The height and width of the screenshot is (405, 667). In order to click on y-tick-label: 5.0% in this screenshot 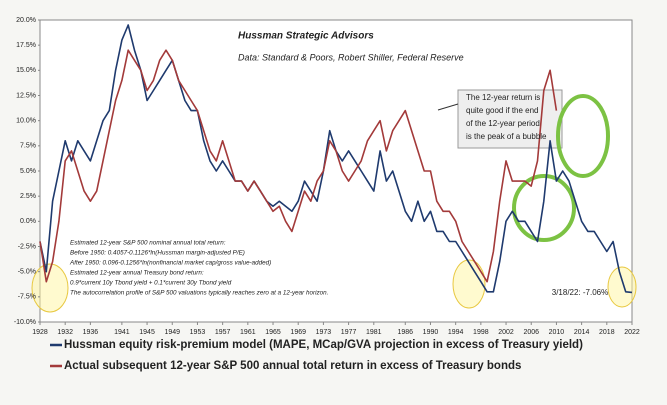, I will do `click(28, 171)`.